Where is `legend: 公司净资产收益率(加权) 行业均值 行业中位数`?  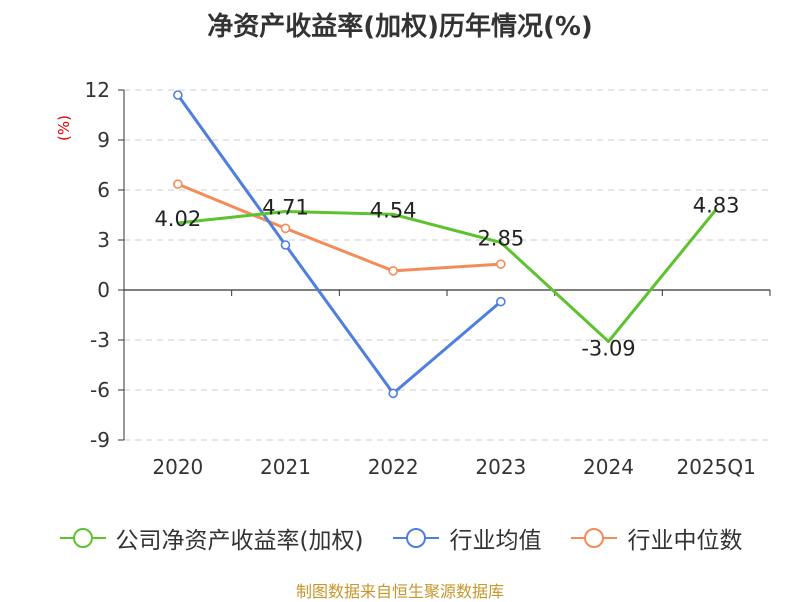 legend: 公司净资产收益率(加权) 行业均值 行业中位数 is located at coordinates (400, 538).